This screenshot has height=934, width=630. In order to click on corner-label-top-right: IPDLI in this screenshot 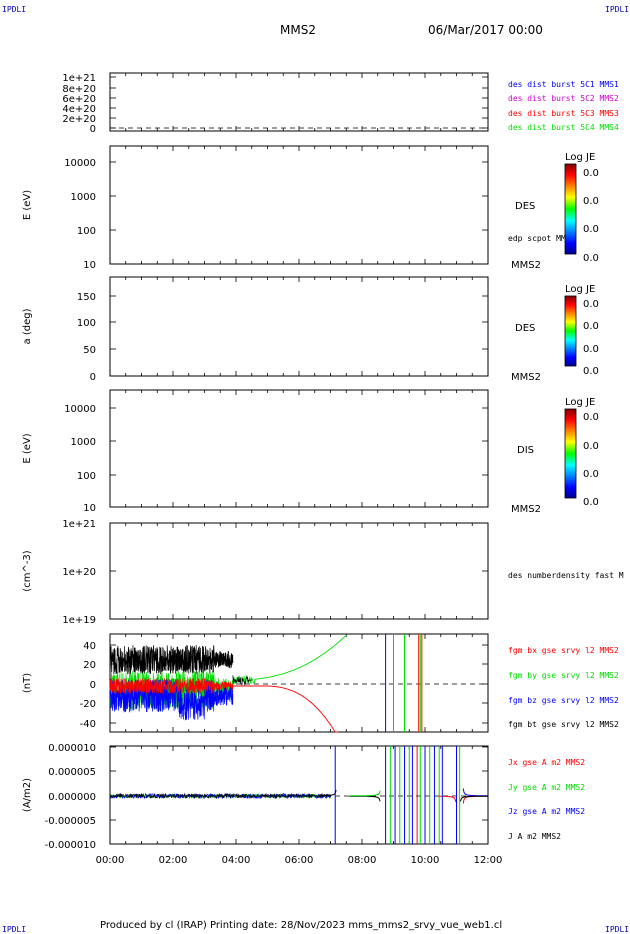, I will do `click(617, 9)`.